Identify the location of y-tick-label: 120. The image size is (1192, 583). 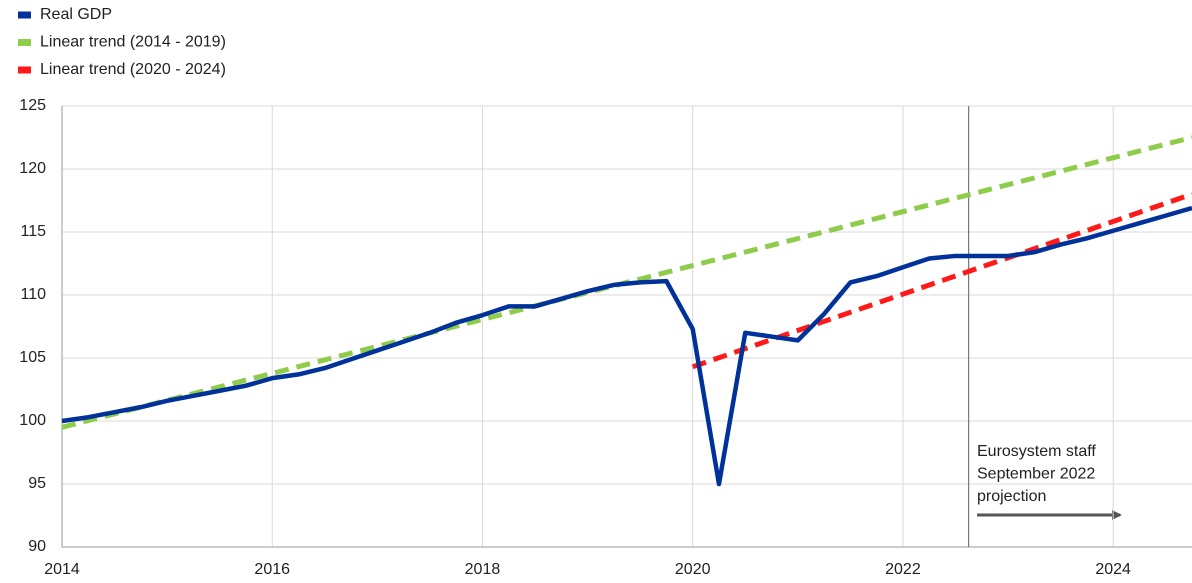
(32, 168).